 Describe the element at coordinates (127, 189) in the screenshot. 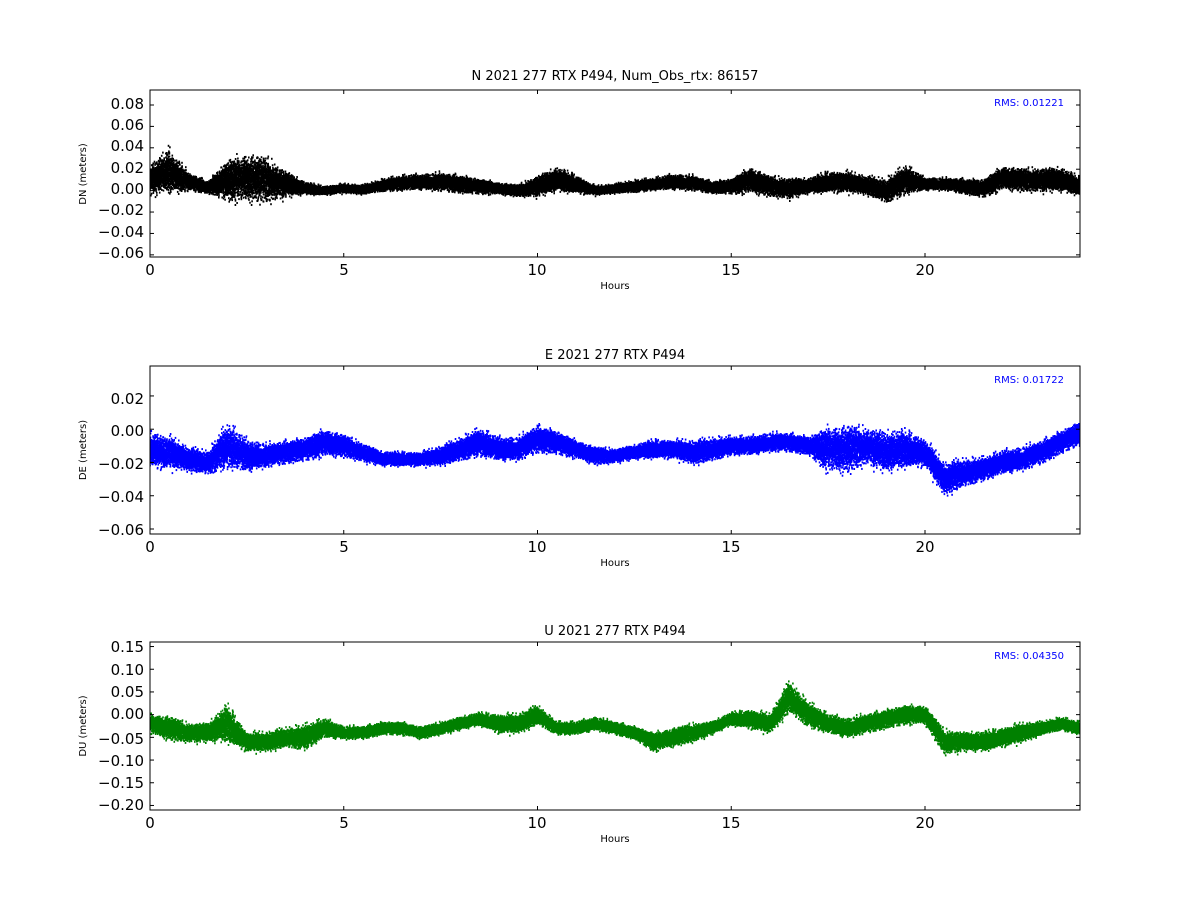

I see `north-y-tick-label: 0.00` at that location.